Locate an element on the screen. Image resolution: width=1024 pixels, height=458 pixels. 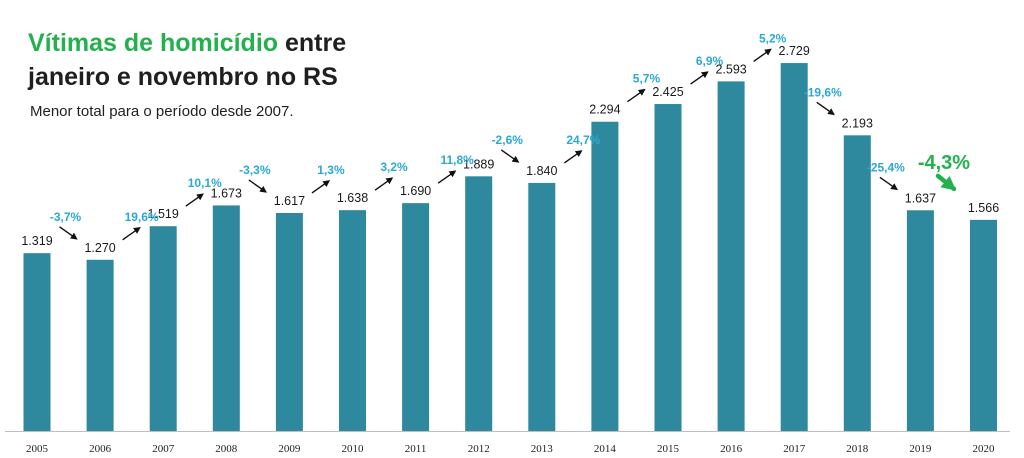
x-tick-2015: 2015 is located at coordinates (668, 449).